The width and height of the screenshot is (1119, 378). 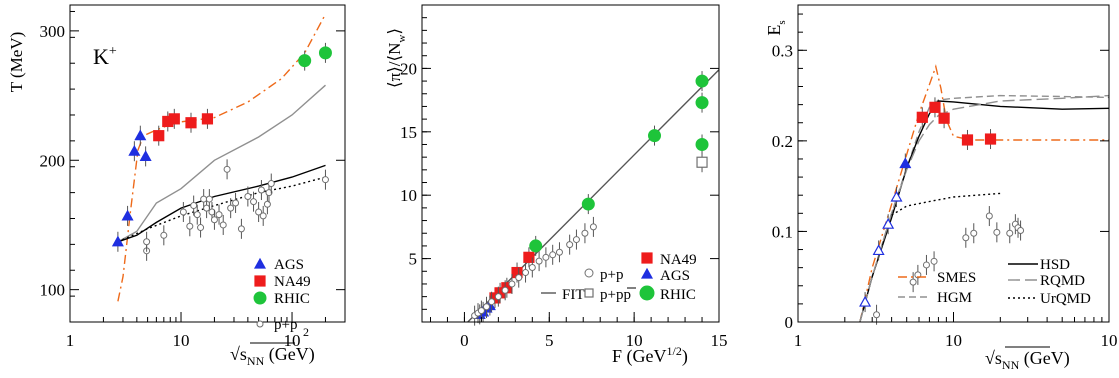 What do you see at coordinates (394, 31) in the screenshot?
I see `y-label-close: ⟩` at bounding box center [394, 31].